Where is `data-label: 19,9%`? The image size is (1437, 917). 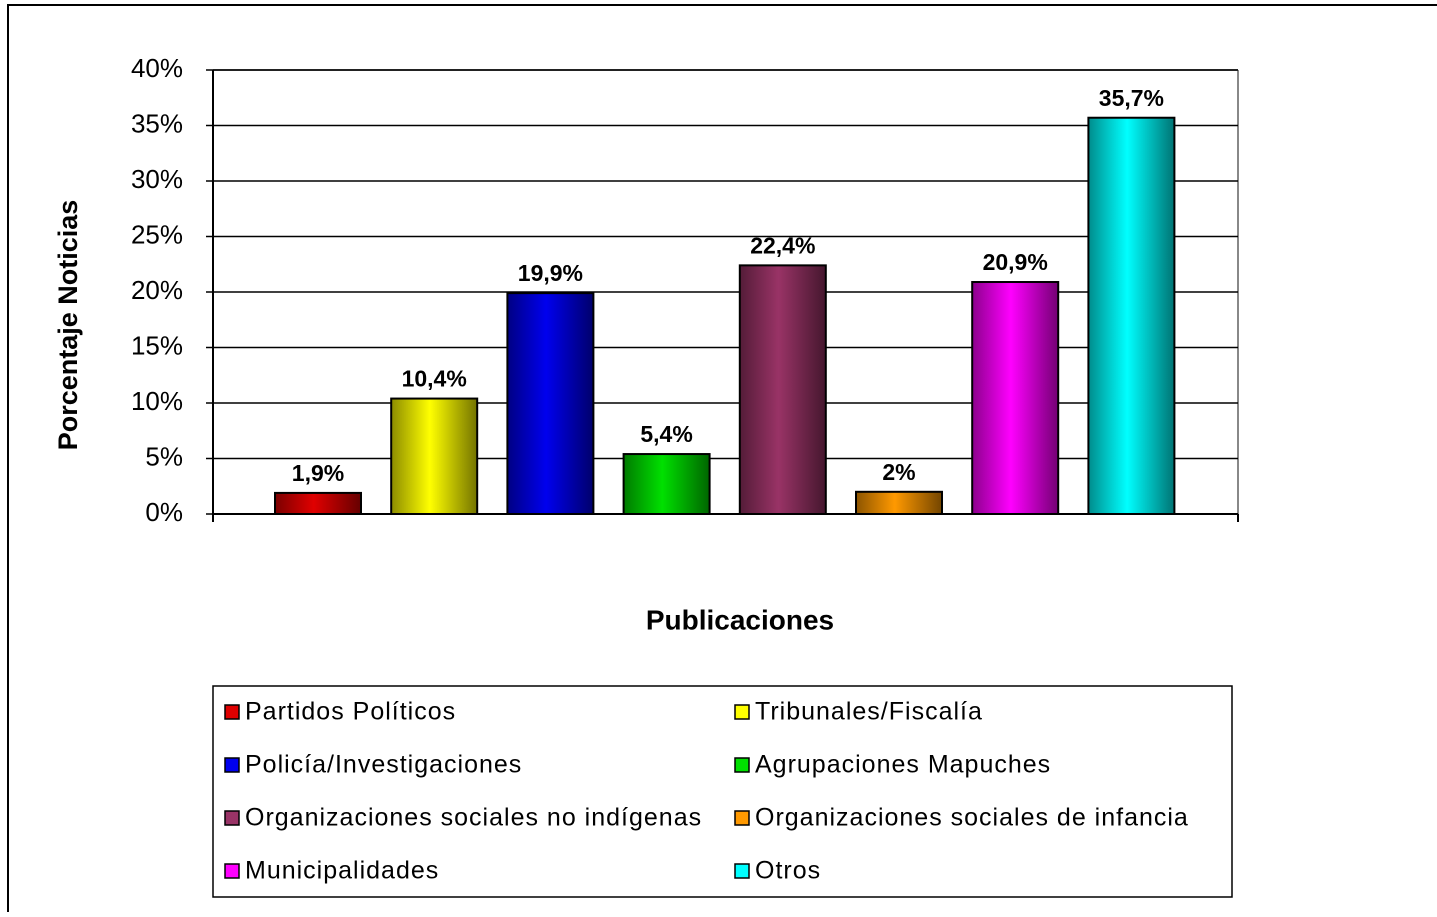
data-label: 19,9% is located at coordinates (550, 273).